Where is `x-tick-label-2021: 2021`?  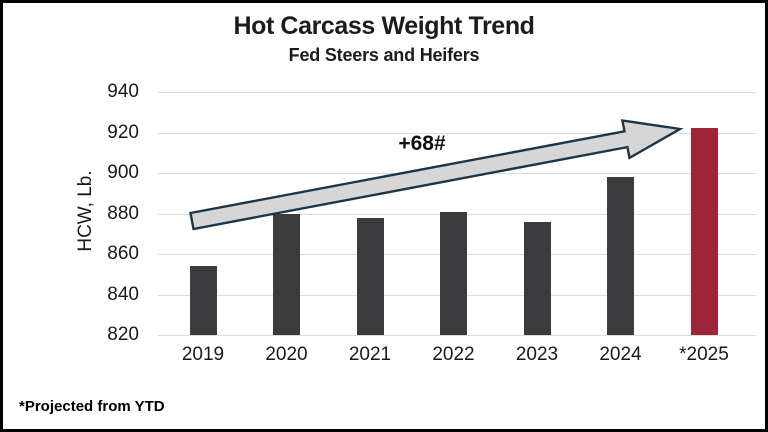
x-tick-label-2021: 2021 is located at coordinates (370, 354).